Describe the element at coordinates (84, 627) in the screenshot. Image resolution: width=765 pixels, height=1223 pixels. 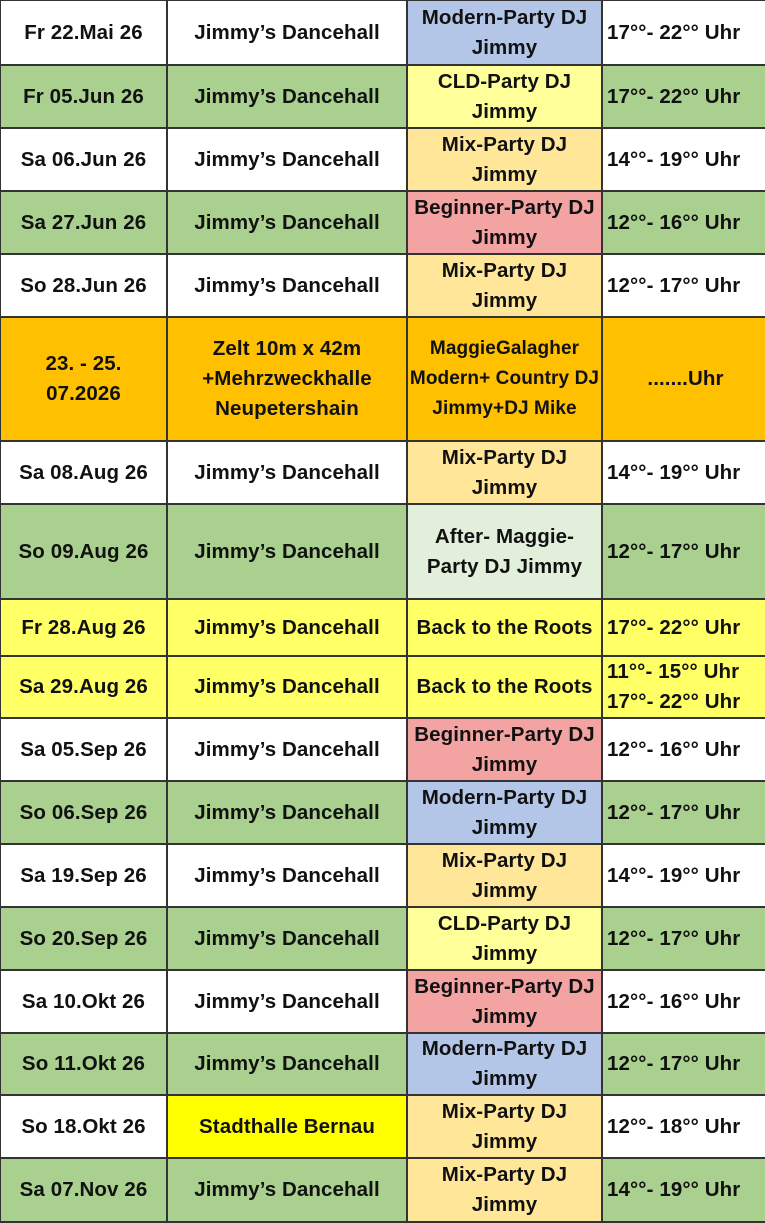
I see `date-cell: Fr 28.Aug 26` at that location.